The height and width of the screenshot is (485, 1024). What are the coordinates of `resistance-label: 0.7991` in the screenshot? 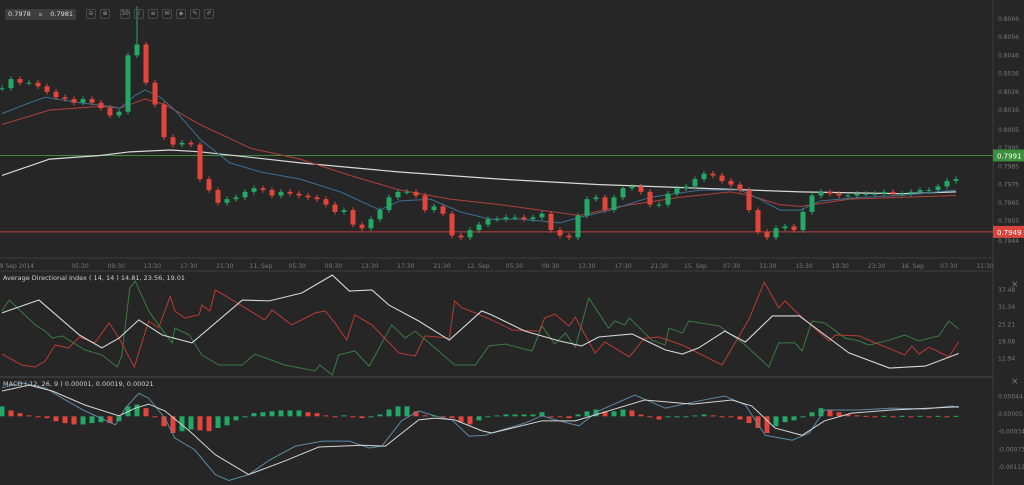 It's located at (1009, 156).